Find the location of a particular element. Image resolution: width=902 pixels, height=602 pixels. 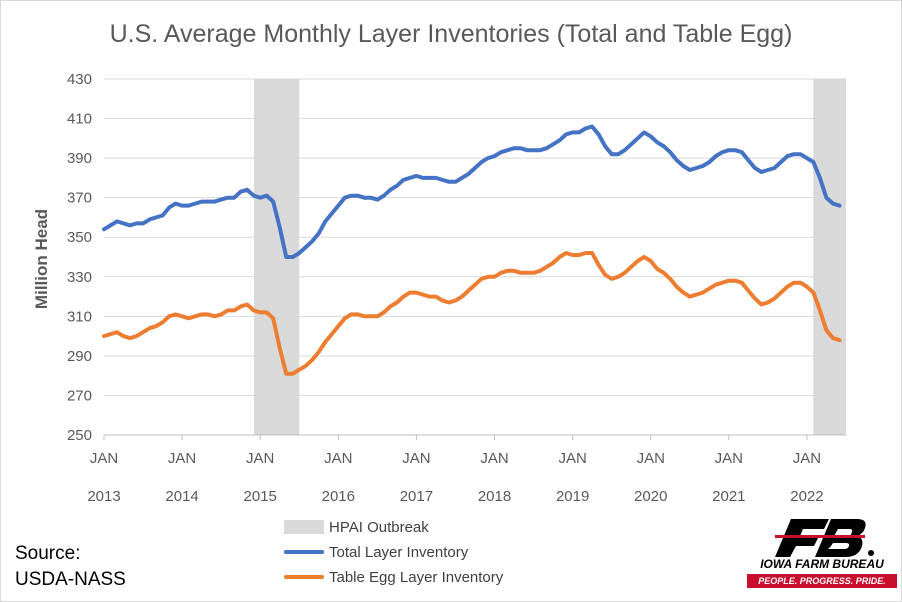

y-tick-label-270: 270 is located at coordinates (79, 395).